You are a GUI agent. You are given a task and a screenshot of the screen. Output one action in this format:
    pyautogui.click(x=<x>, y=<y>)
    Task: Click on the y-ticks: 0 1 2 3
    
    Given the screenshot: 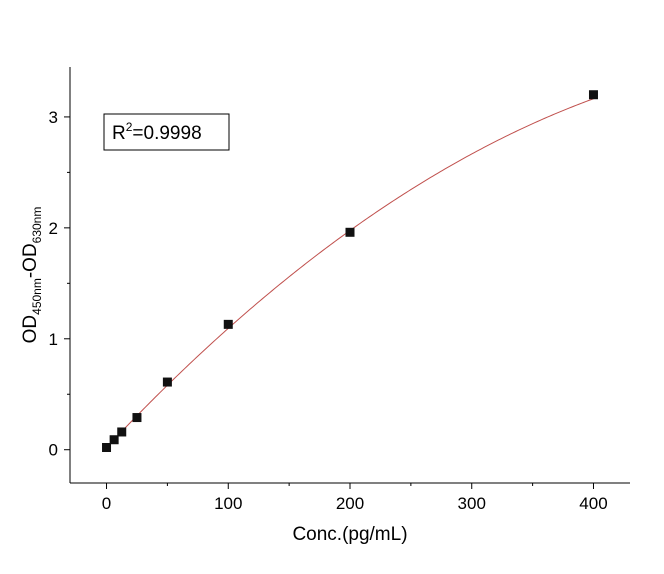 What is the action you would take?
    pyautogui.click(x=59, y=284)
    